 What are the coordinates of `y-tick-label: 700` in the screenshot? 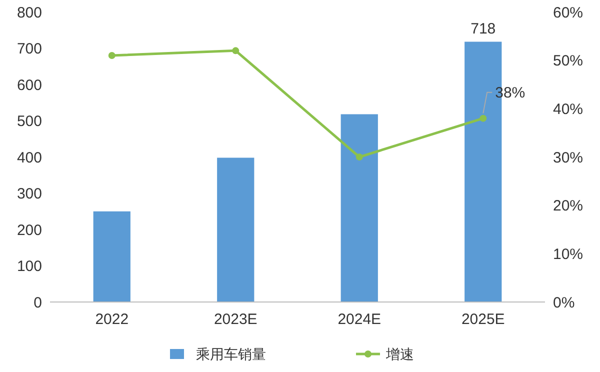 It's located at (29, 49).